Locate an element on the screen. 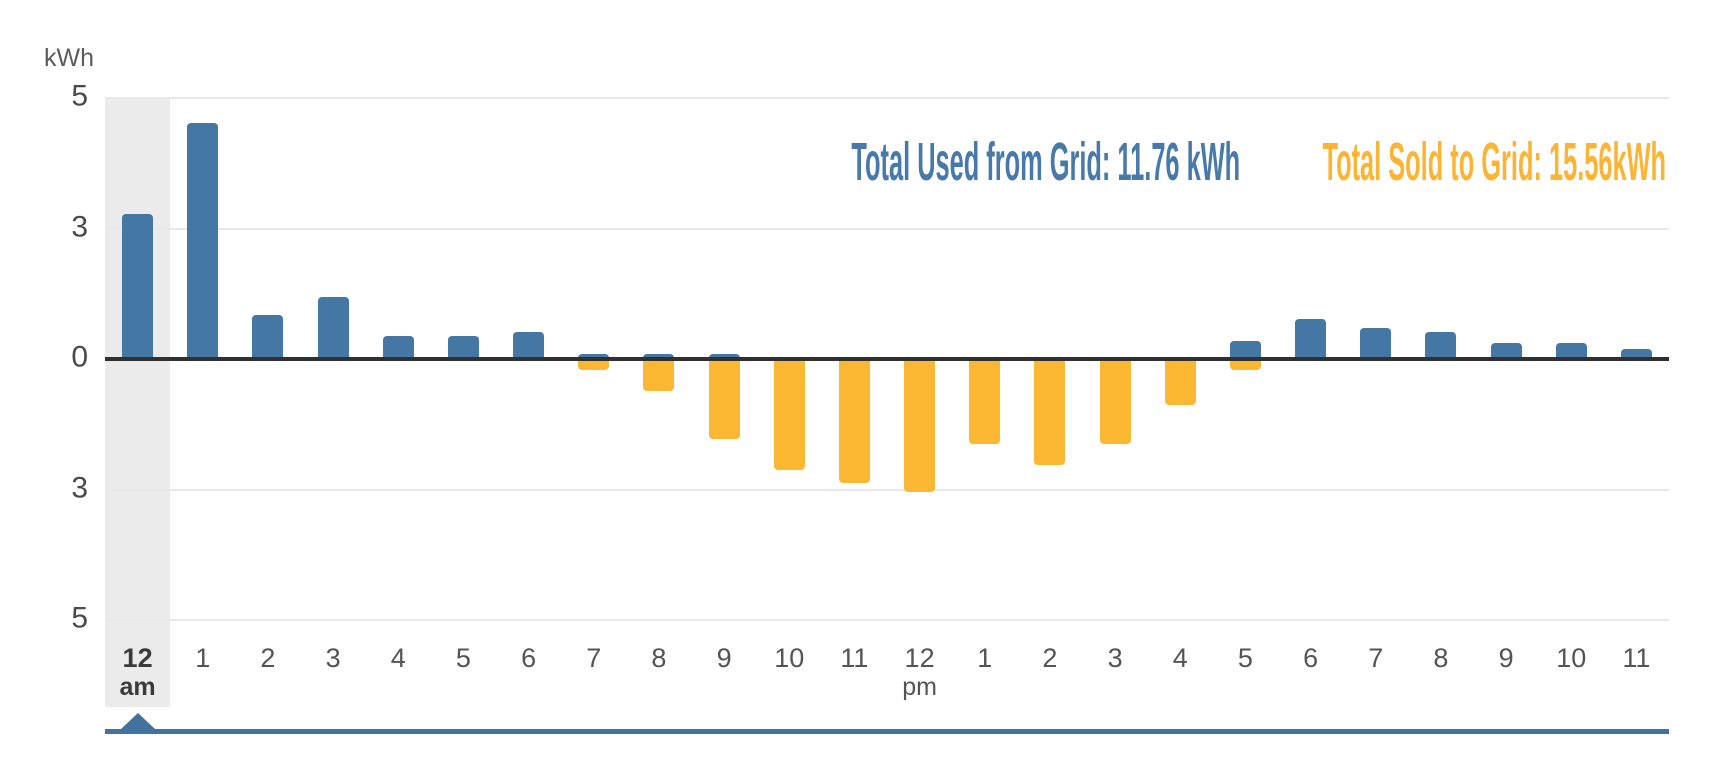 The height and width of the screenshot is (766, 1716). total-sold-to-grid-label: Total Sold to Grid: 15.56kWh is located at coordinates (1300, 162).